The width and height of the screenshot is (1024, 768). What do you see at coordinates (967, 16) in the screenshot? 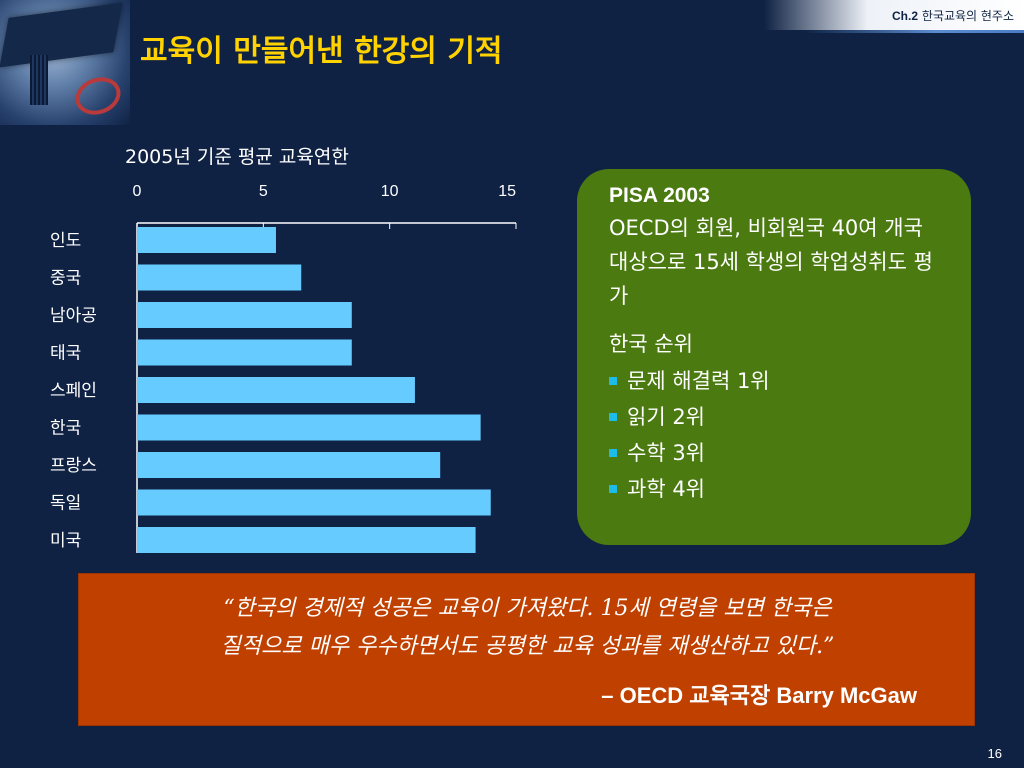
I see `chapter-title: 한국교육의 현주소` at bounding box center [967, 16].